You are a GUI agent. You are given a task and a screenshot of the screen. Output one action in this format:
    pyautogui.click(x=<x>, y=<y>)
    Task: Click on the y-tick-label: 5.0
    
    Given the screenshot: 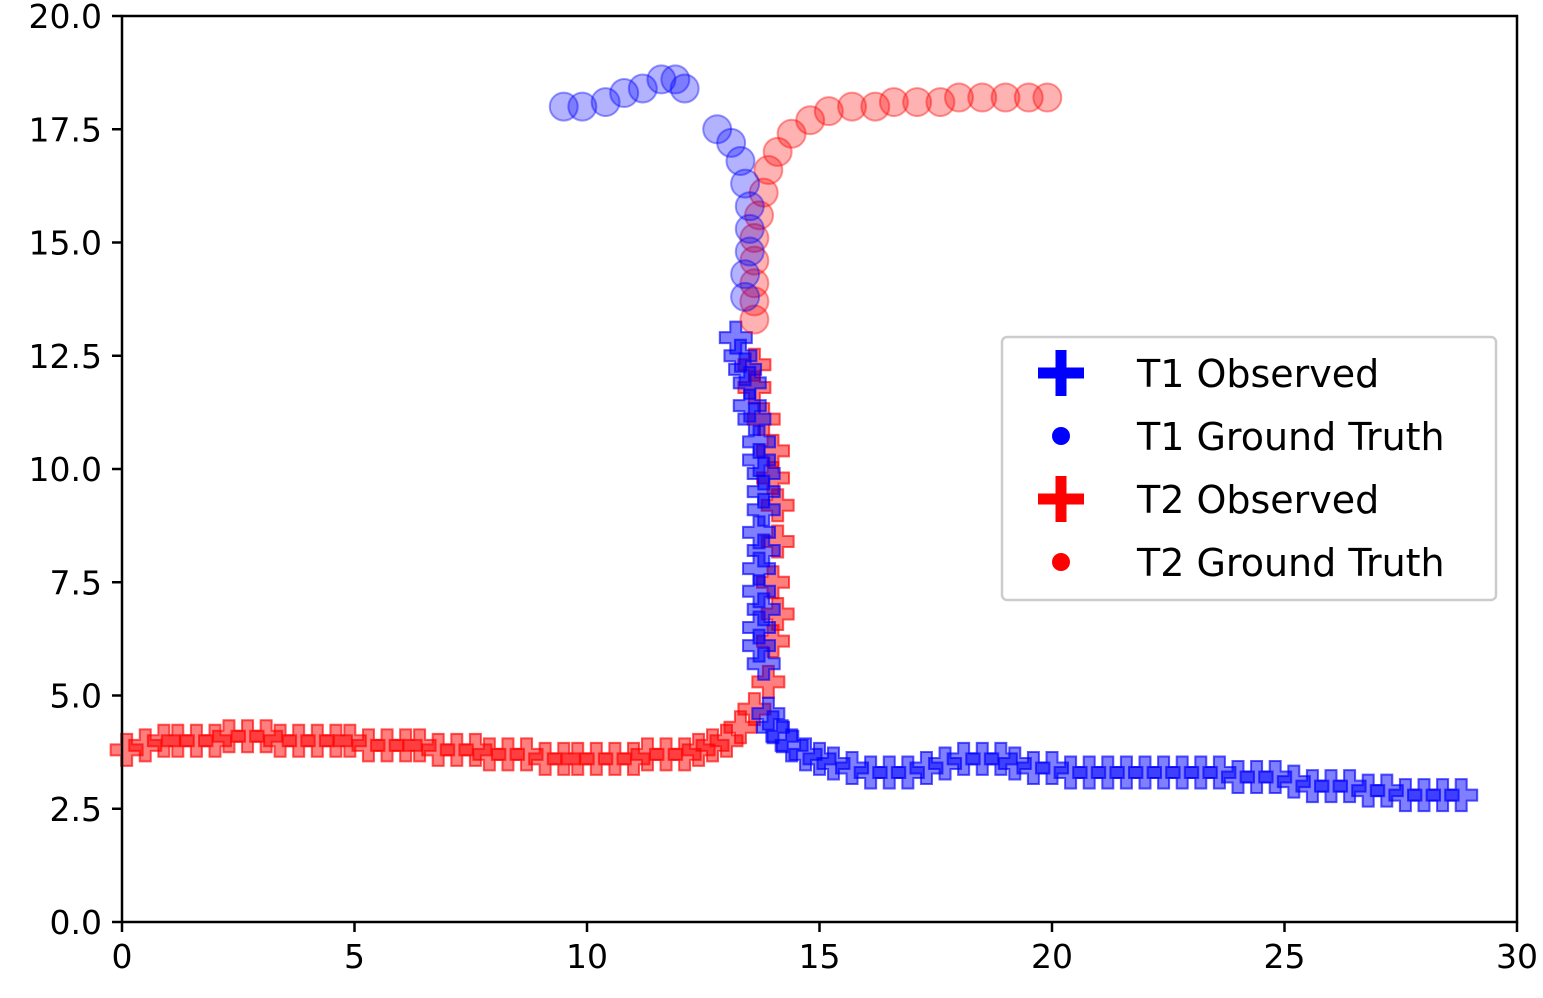 What is the action you would take?
    pyautogui.click(x=76, y=696)
    